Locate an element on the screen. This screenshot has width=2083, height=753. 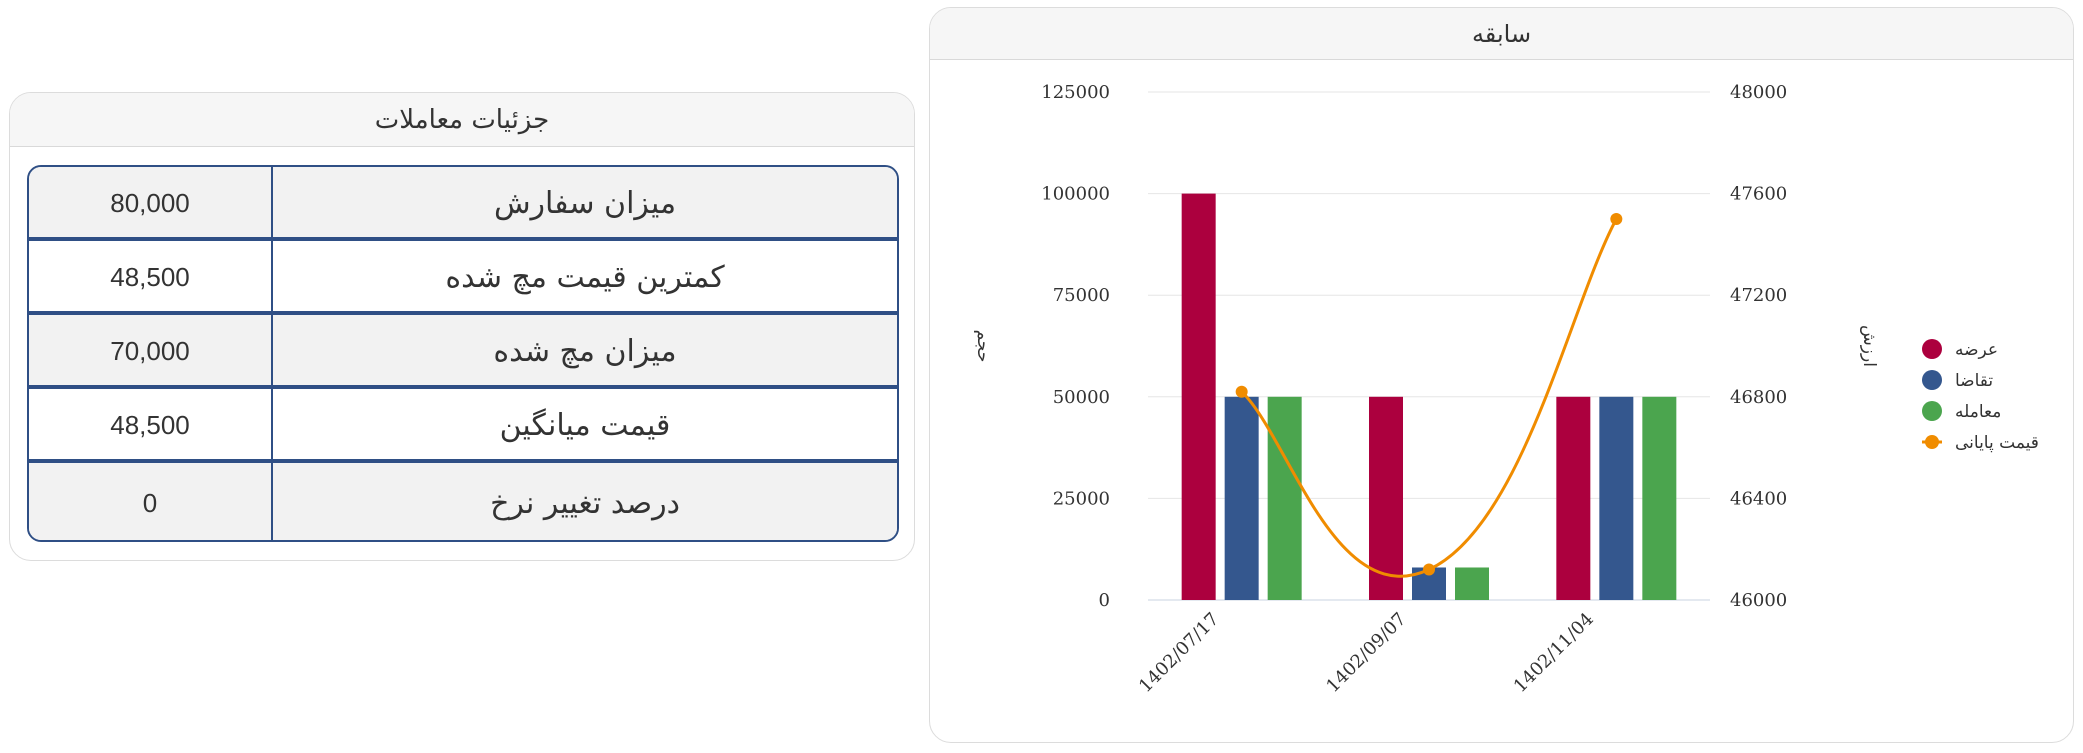
average-price-label: قیمت میانگین is located at coordinates (585, 425).